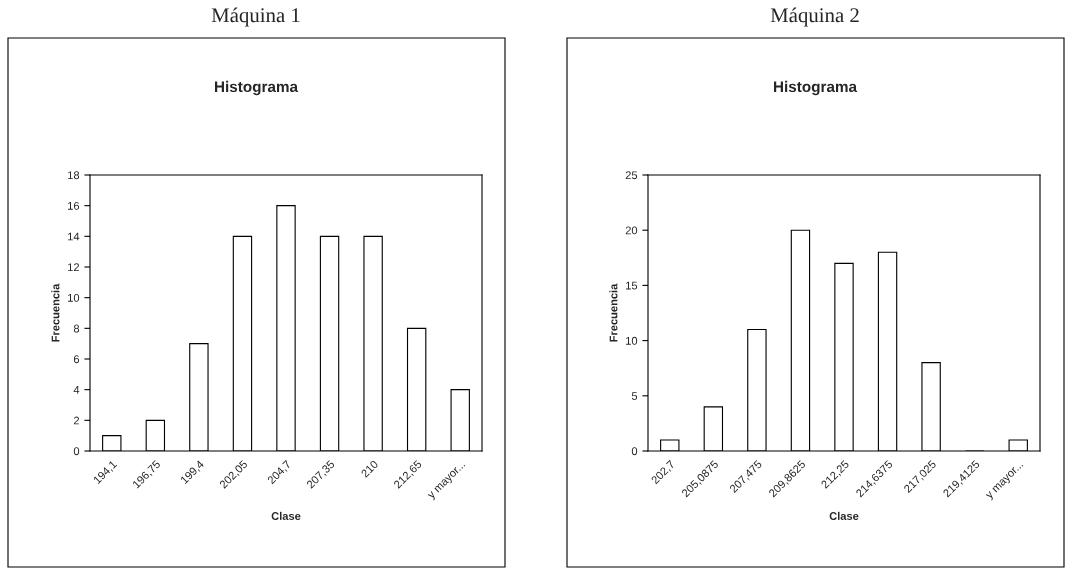 The height and width of the screenshot is (568, 1073). Describe the element at coordinates (814, 17) in the screenshot. I see `chart-title: Máquina 2` at that location.